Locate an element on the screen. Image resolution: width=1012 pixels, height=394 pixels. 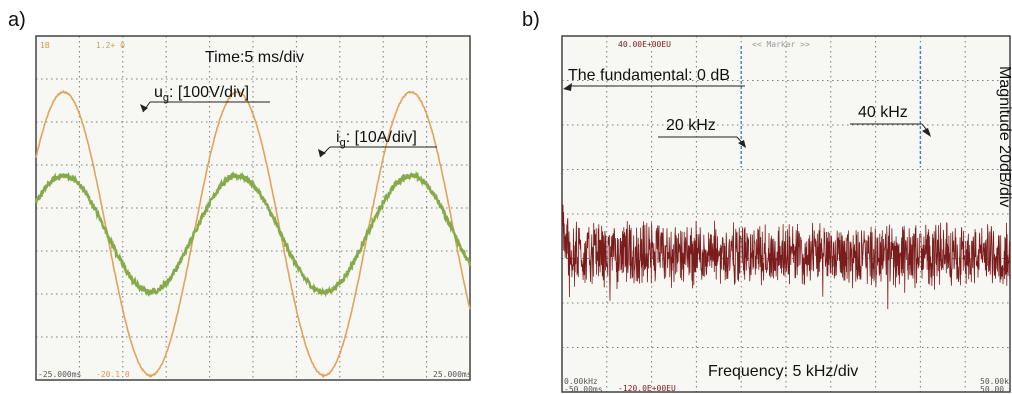
spectrum-bottom-left-label-2: -50.00ms is located at coordinates (583, 389).